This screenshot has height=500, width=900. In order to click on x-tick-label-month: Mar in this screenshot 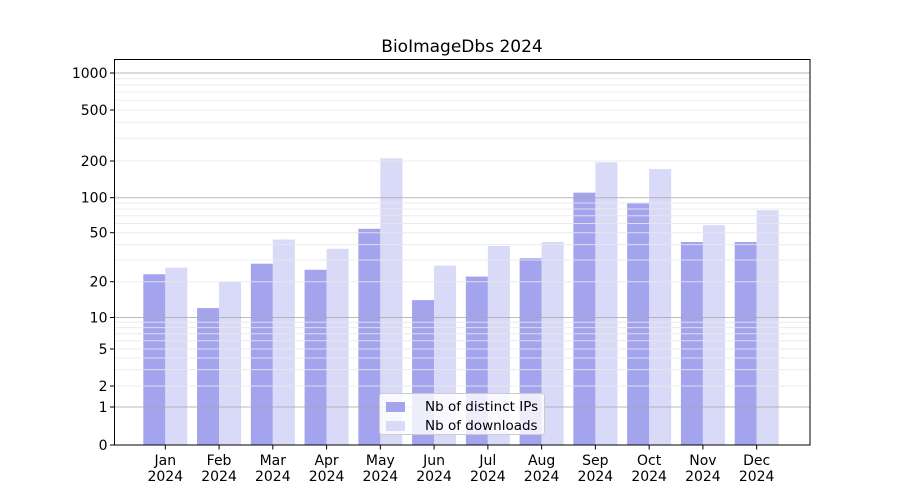, I will do `click(273, 461)`.